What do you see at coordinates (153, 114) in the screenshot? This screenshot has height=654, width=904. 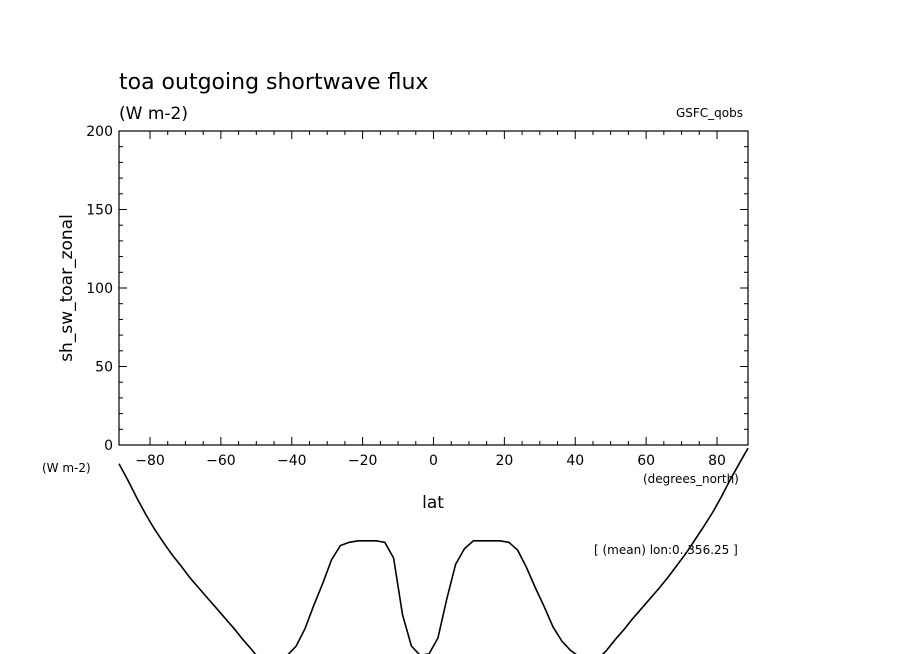 I see `chart-subtitle: (W m-2)` at bounding box center [153, 114].